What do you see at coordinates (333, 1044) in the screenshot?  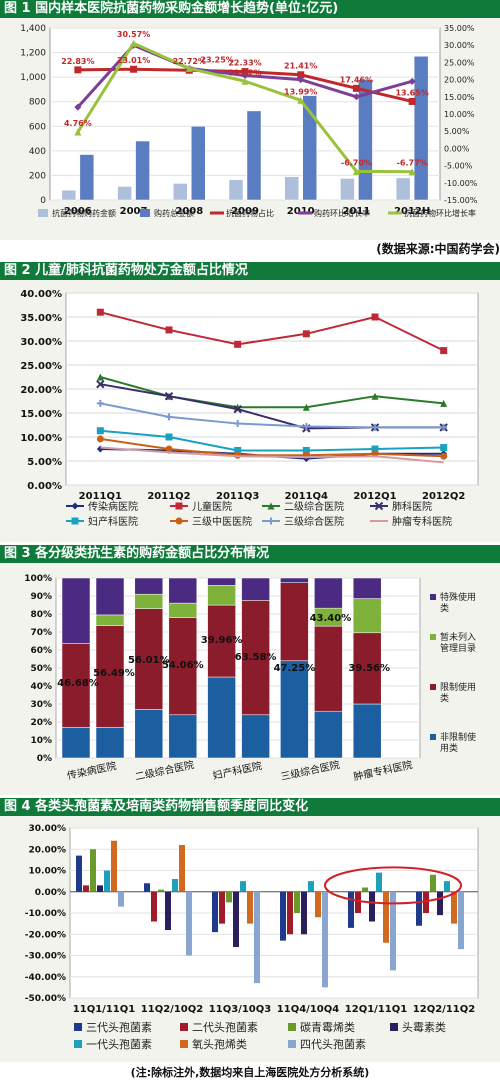 I see `chart4-legend-label: 四代头孢菌素` at bounding box center [333, 1044].